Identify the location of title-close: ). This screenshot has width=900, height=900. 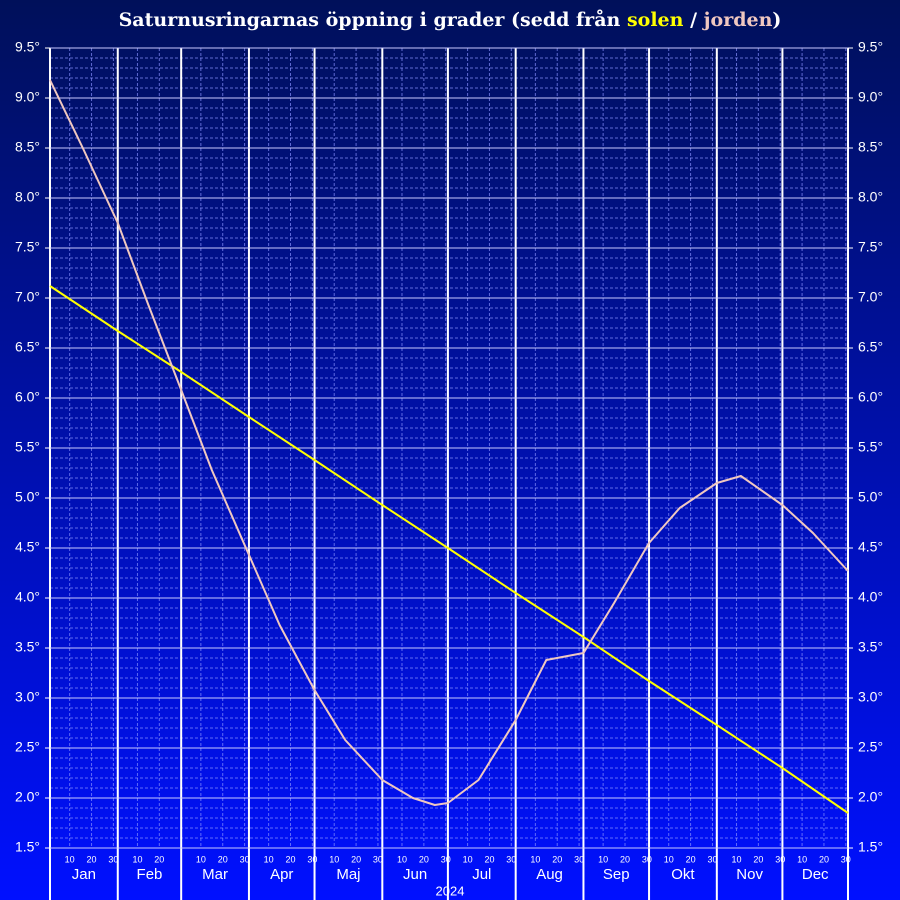
(776, 20).